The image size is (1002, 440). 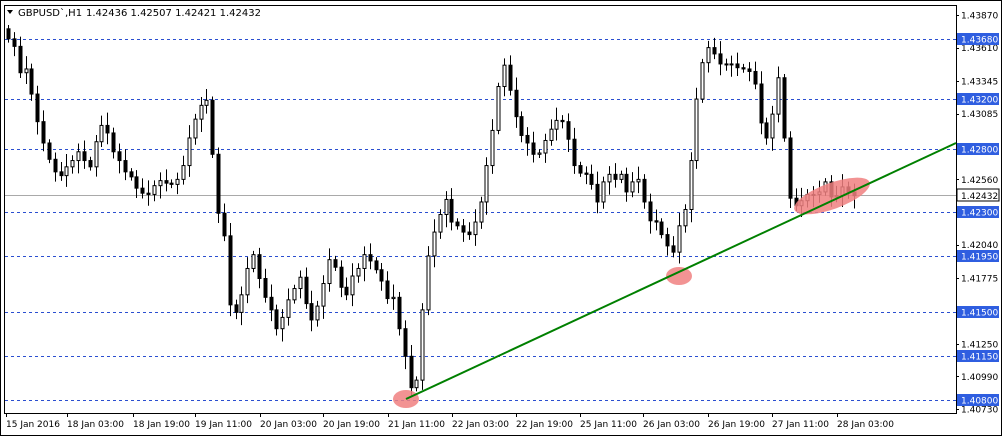 I want to click on y-tick-label: 1.41775, so click(x=979, y=279).